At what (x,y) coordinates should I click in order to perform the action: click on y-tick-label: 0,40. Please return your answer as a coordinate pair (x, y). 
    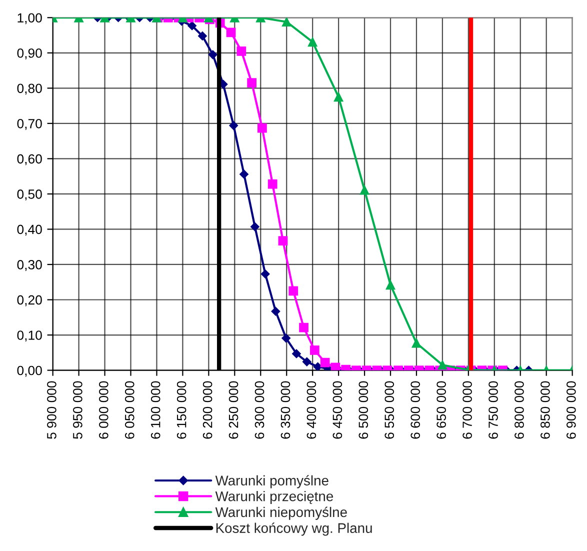
    Looking at the image, I should click on (29, 230).